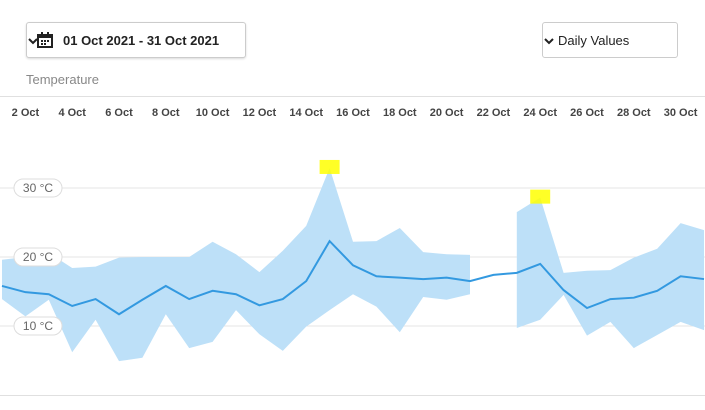  I want to click on calendar-icon, so click(45, 40).